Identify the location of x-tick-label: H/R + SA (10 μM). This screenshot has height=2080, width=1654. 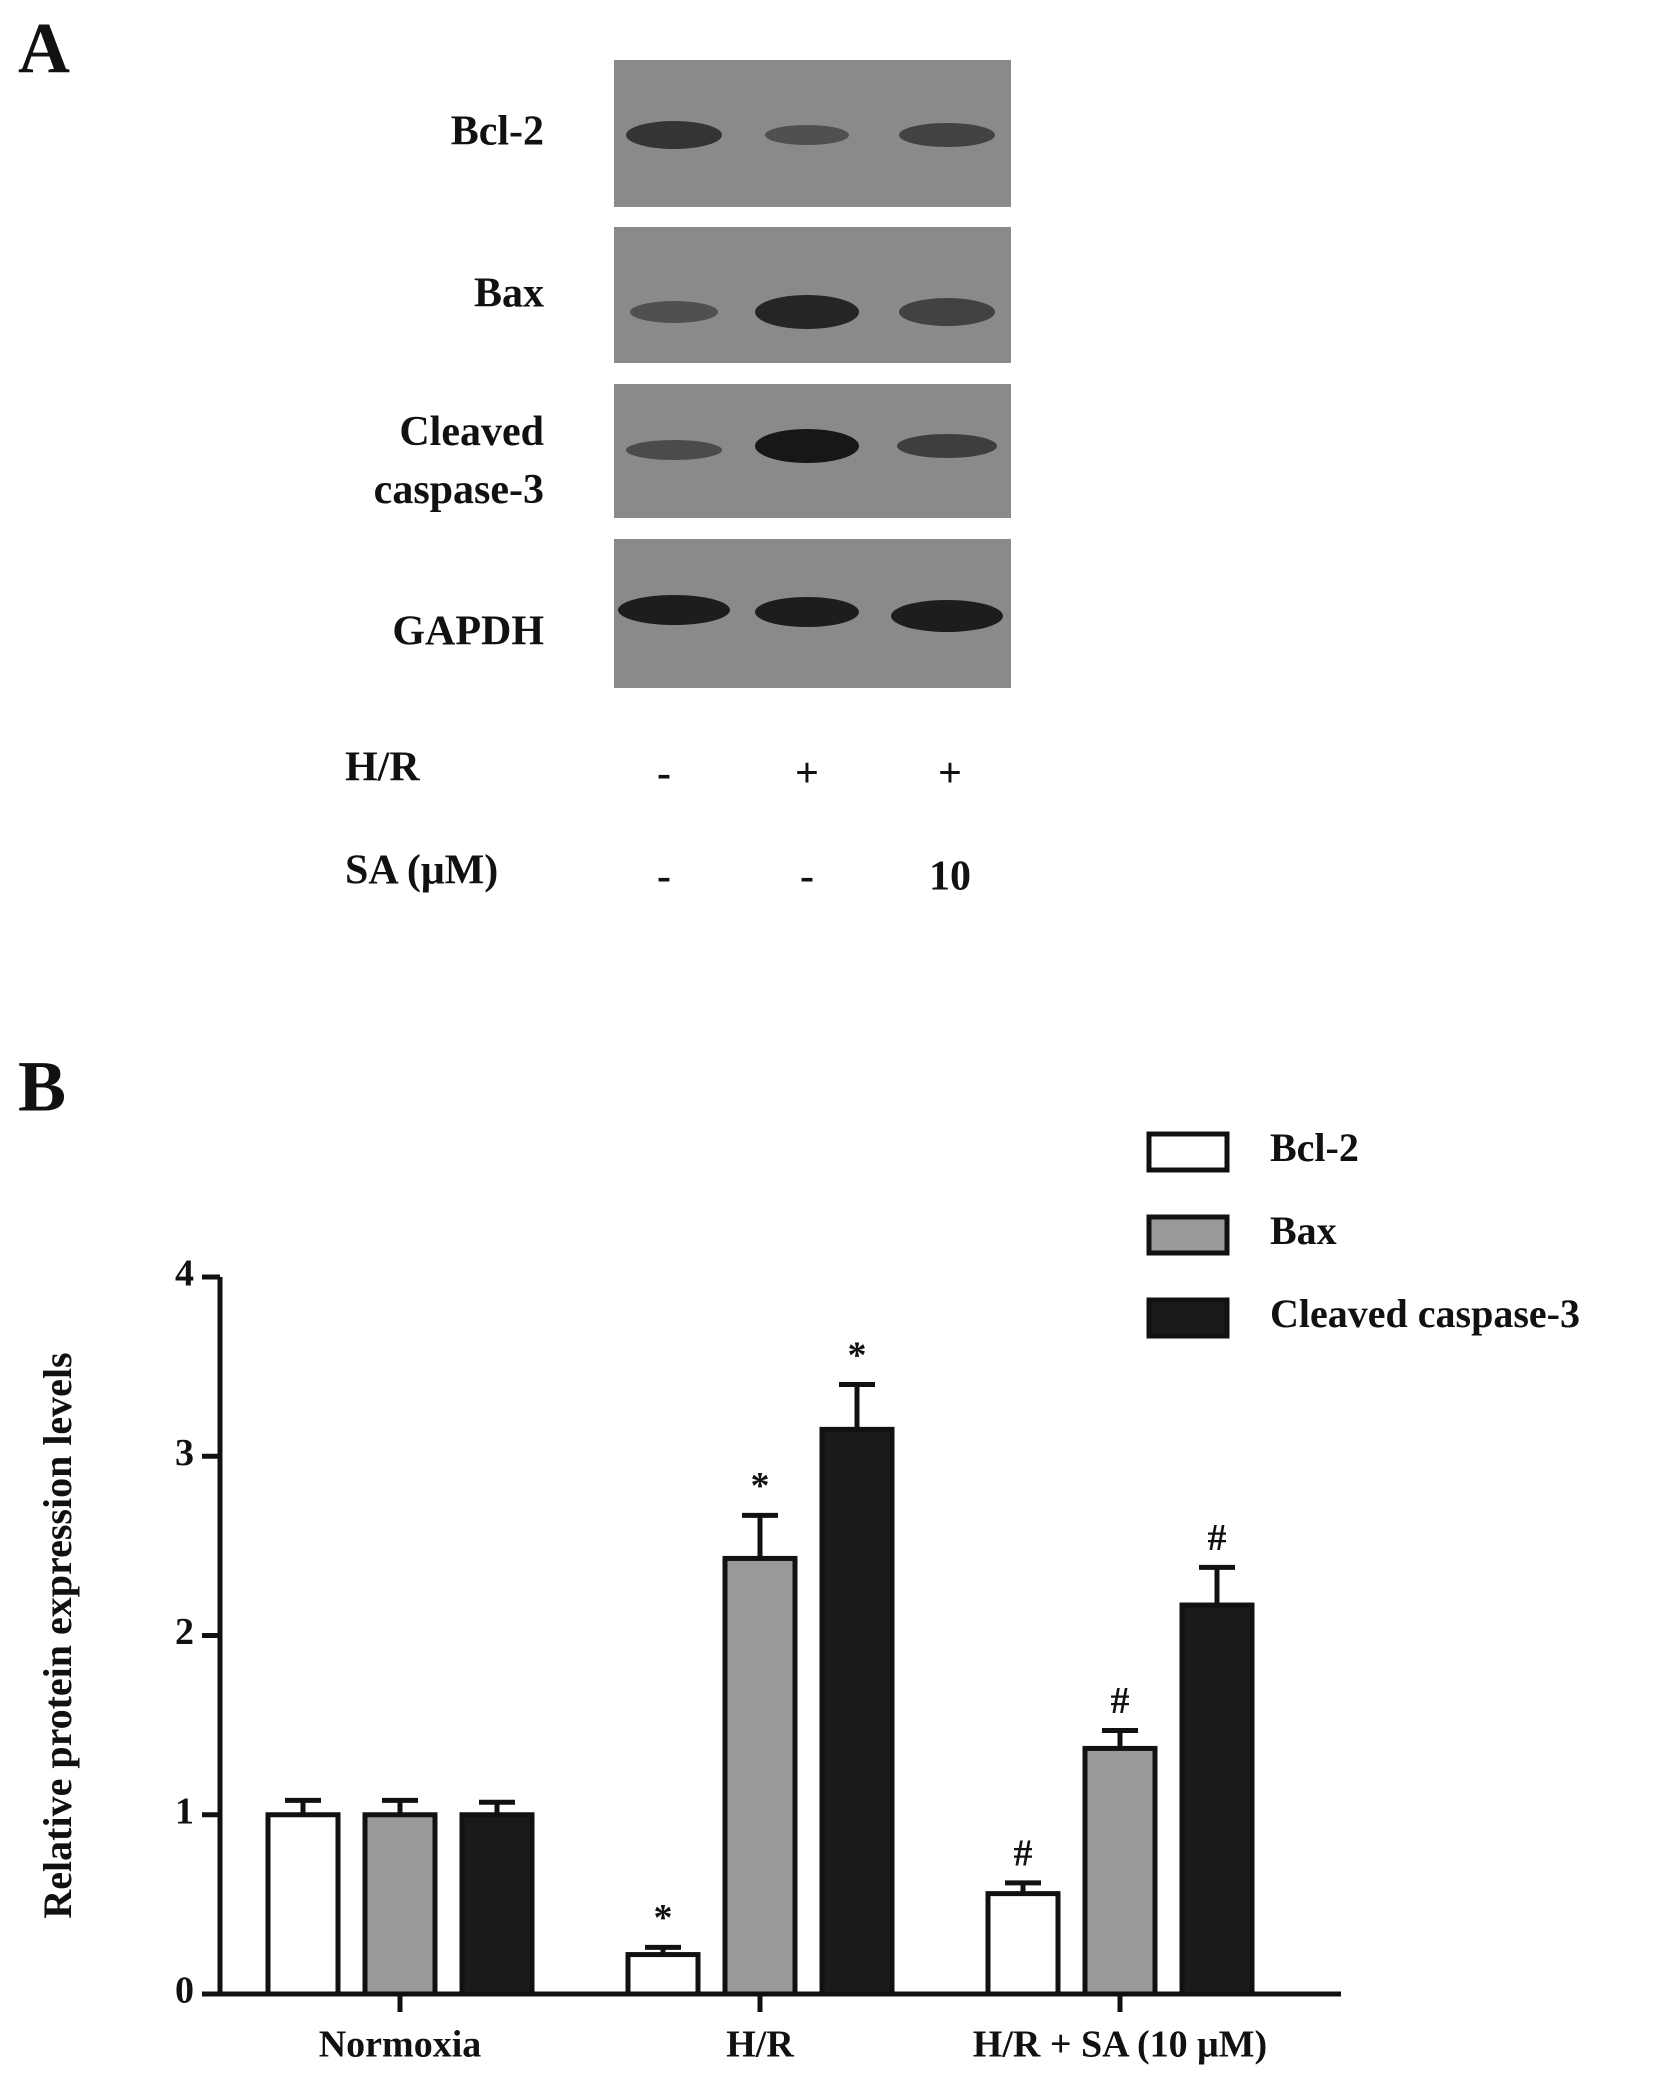
(1120, 2045).